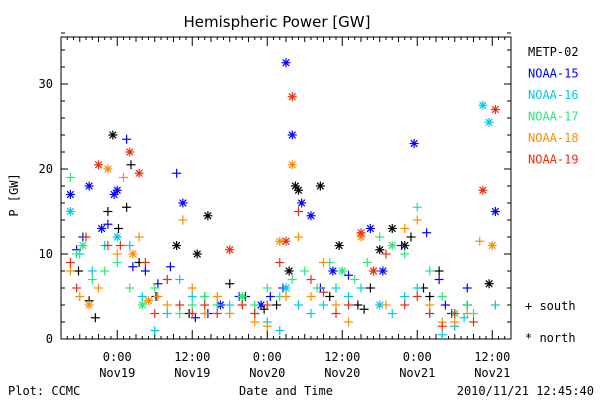 This screenshot has width=600, height=400. Describe the element at coordinates (550, 306) in the screenshot. I see `south-marker-key: + south` at that location.